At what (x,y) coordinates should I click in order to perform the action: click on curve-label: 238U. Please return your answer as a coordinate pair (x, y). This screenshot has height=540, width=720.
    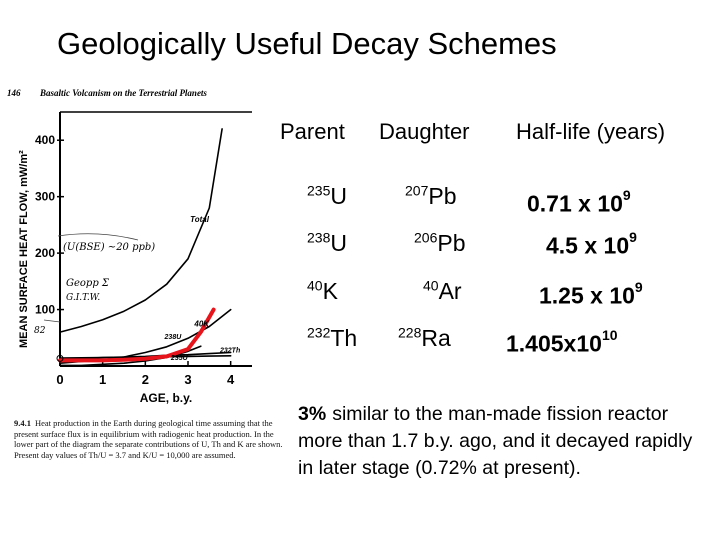
    Looking at the image, I should click on (173, 337).